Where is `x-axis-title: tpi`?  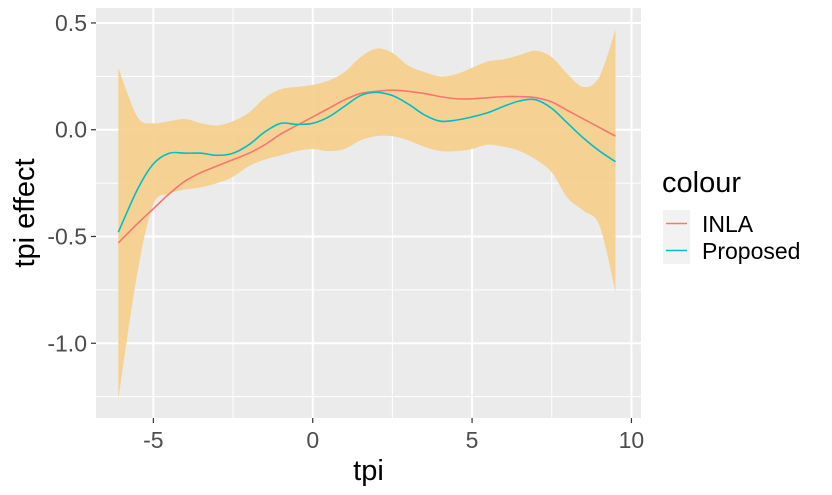
x-axis-title: tpi is located at coordinates (368, 471).